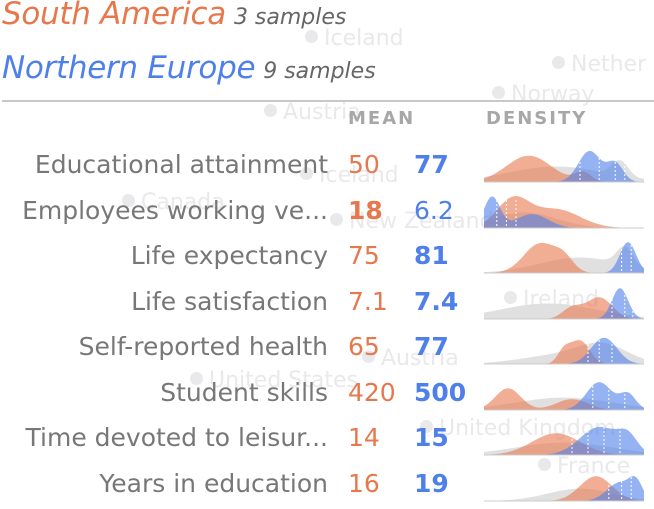  What do you see at coordinates (229, 255) in the screenshot?
I see `metric-label: Life expectancy` at bounding box center [229, 255].